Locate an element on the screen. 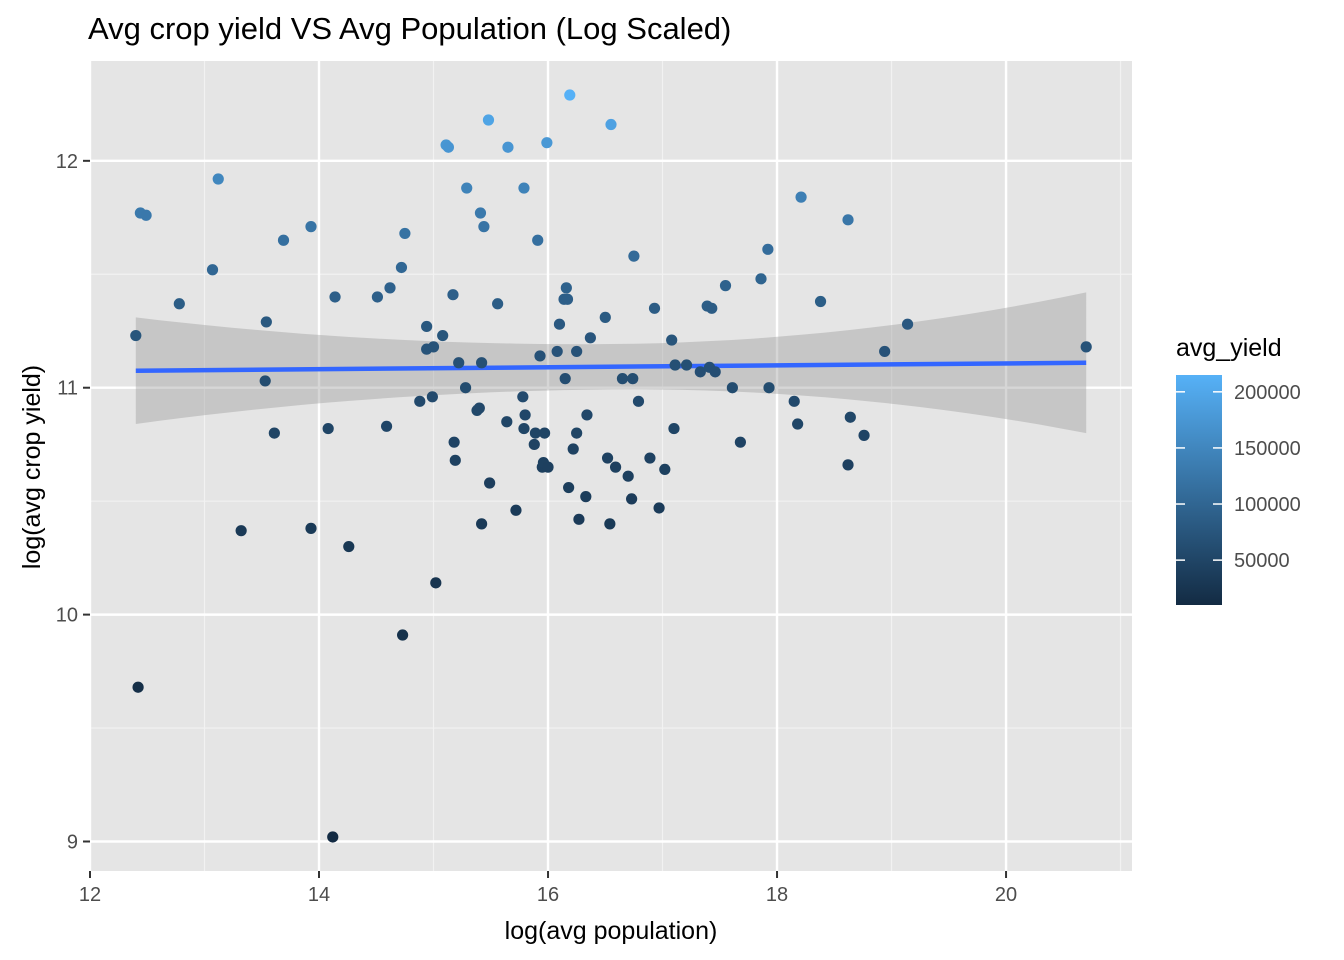  confidence-ribbon is located at coordinates (611, 363).